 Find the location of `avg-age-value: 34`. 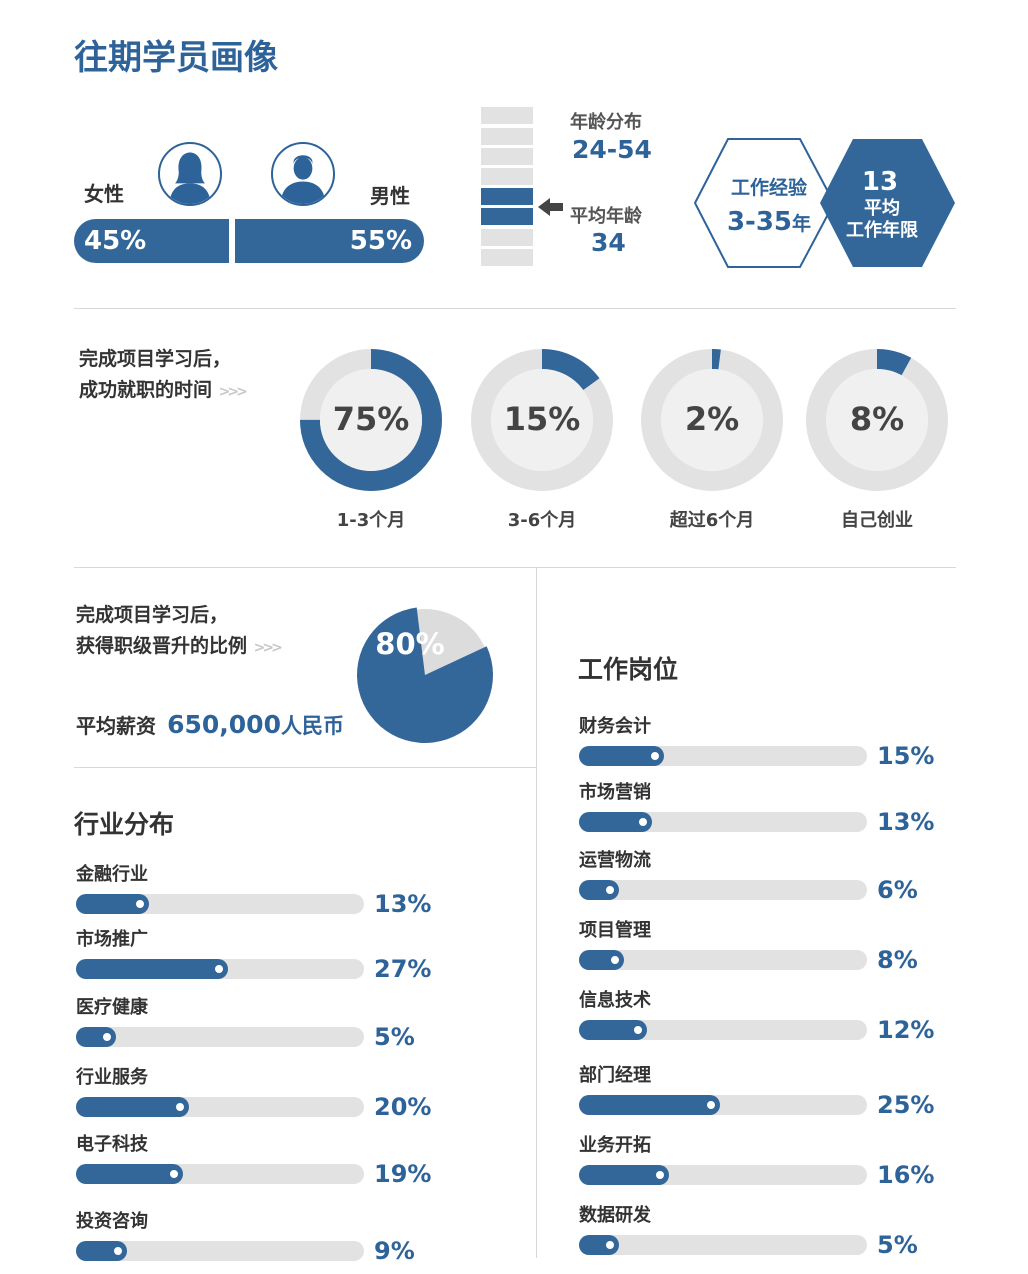

avg-age-value: 34 is located at coordinates (608, 242).